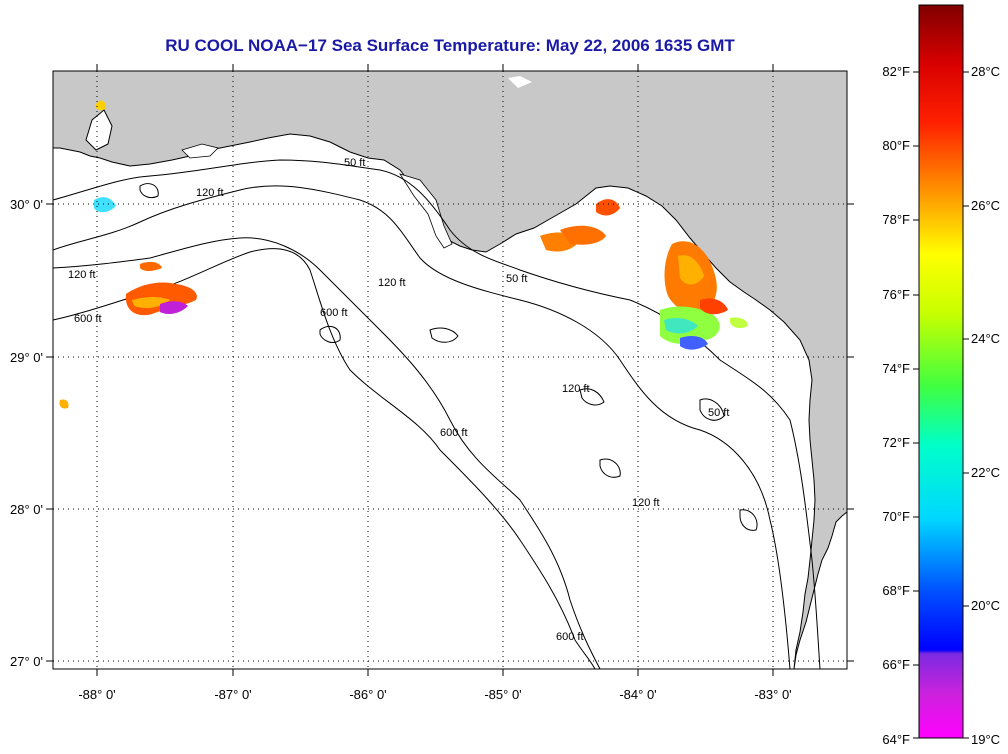  What do you see at coordinates (26, 357) in the screenshot?
I see `lat-label: 29° 0'` at bounding box center [26, 357].